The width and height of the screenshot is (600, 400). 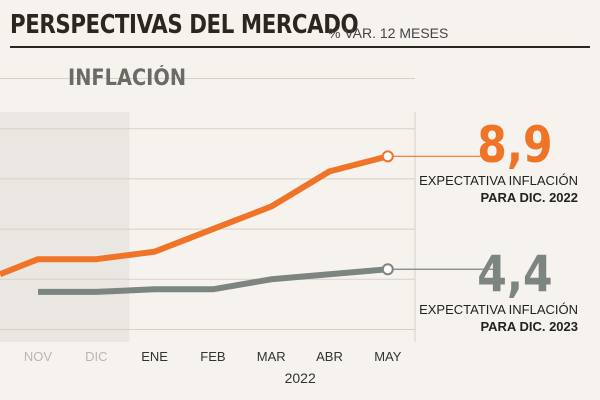 I want to click on x-axis-ticks: NOV DIC ENE FEB MAR ABR MAY, so click(x=213, y=356).